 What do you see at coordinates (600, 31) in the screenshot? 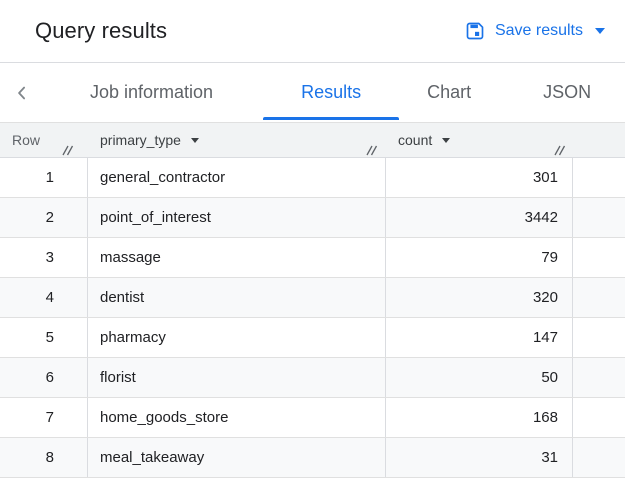
I see `caret-down-icon` at bounding box center [600, 31].